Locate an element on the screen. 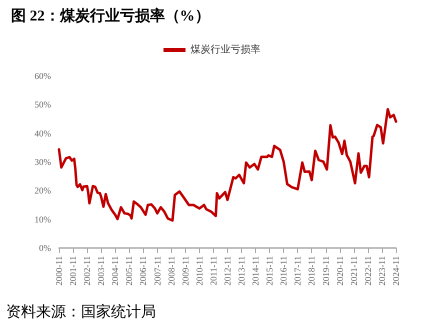  x-tick-label: 2003-11 is located at coordinates (101, 271).